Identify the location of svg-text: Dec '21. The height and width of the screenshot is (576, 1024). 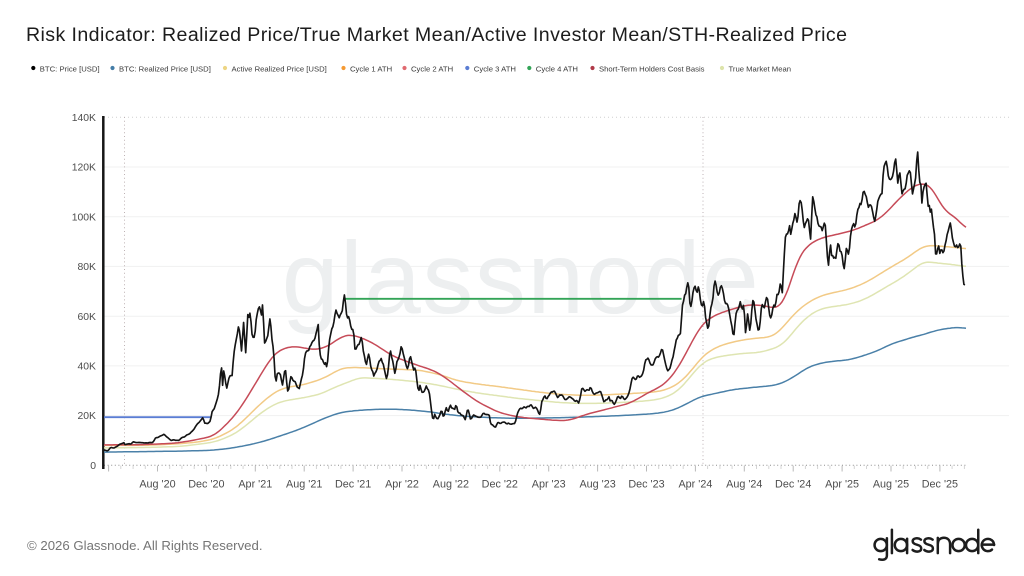
(353, 485).